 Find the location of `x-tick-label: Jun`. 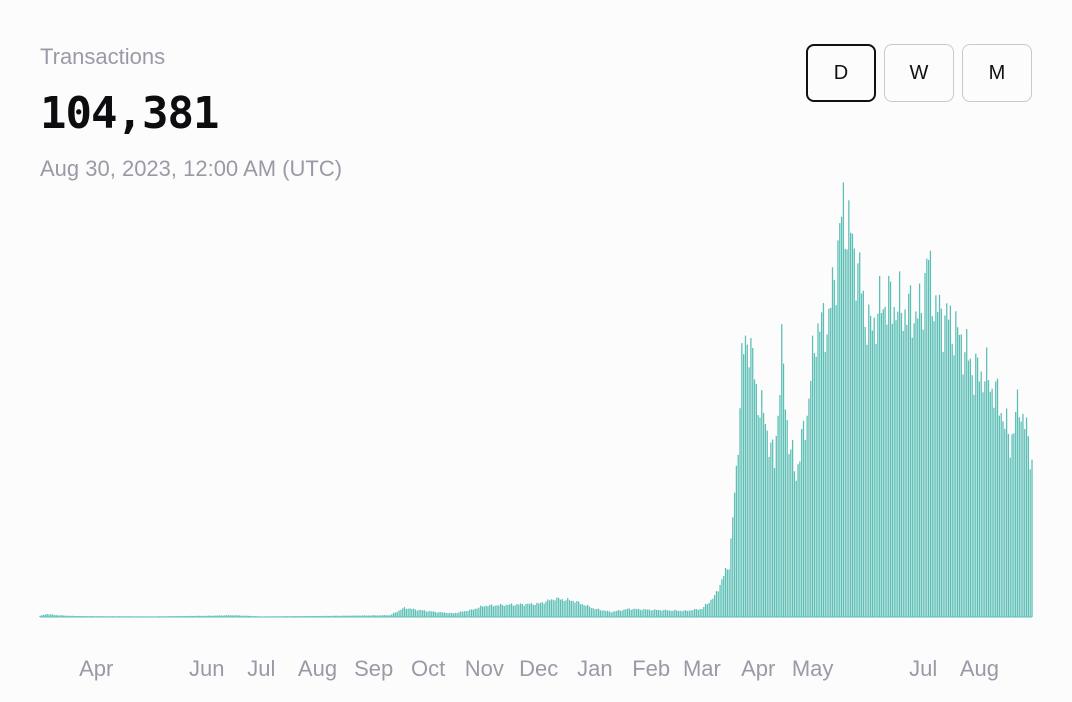

x-tick-label: Jun is located at coordinates (206, 668).